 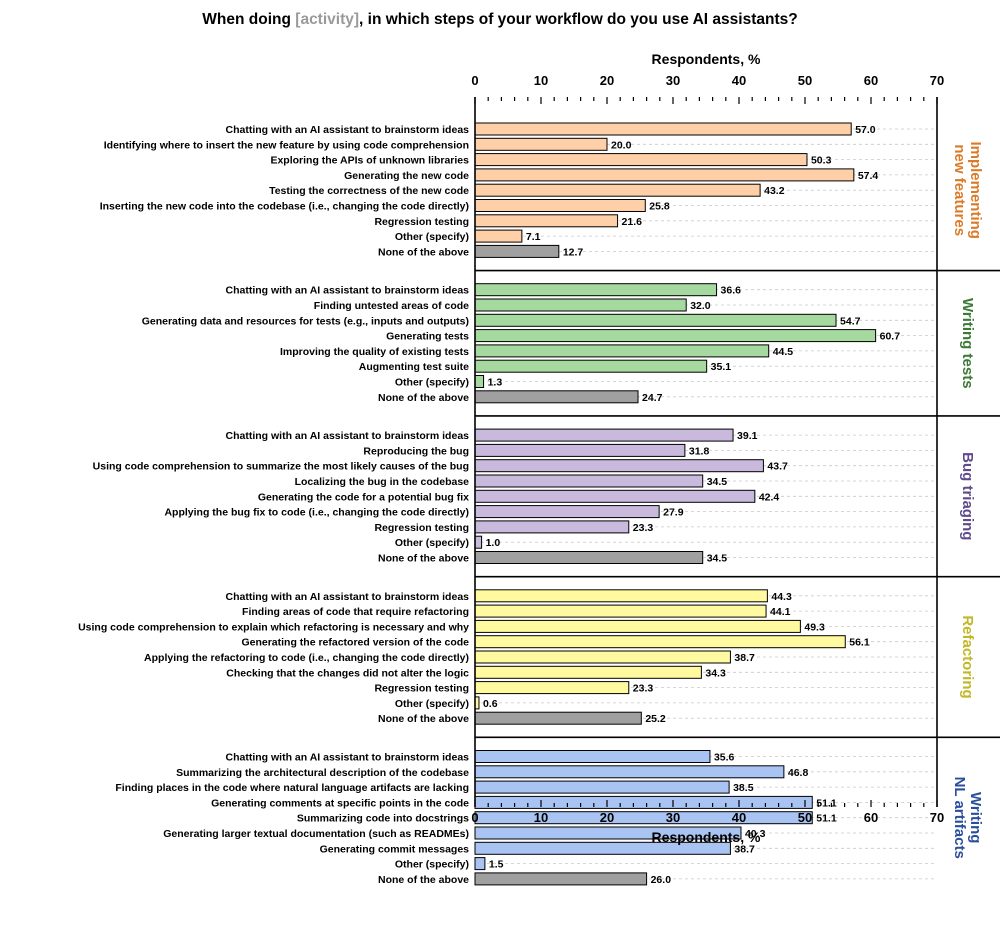 What do you see at coordinates (967, 343) in the screenshot?
I see `group-title-line: Writing tests` at bounding box center [967, 343].